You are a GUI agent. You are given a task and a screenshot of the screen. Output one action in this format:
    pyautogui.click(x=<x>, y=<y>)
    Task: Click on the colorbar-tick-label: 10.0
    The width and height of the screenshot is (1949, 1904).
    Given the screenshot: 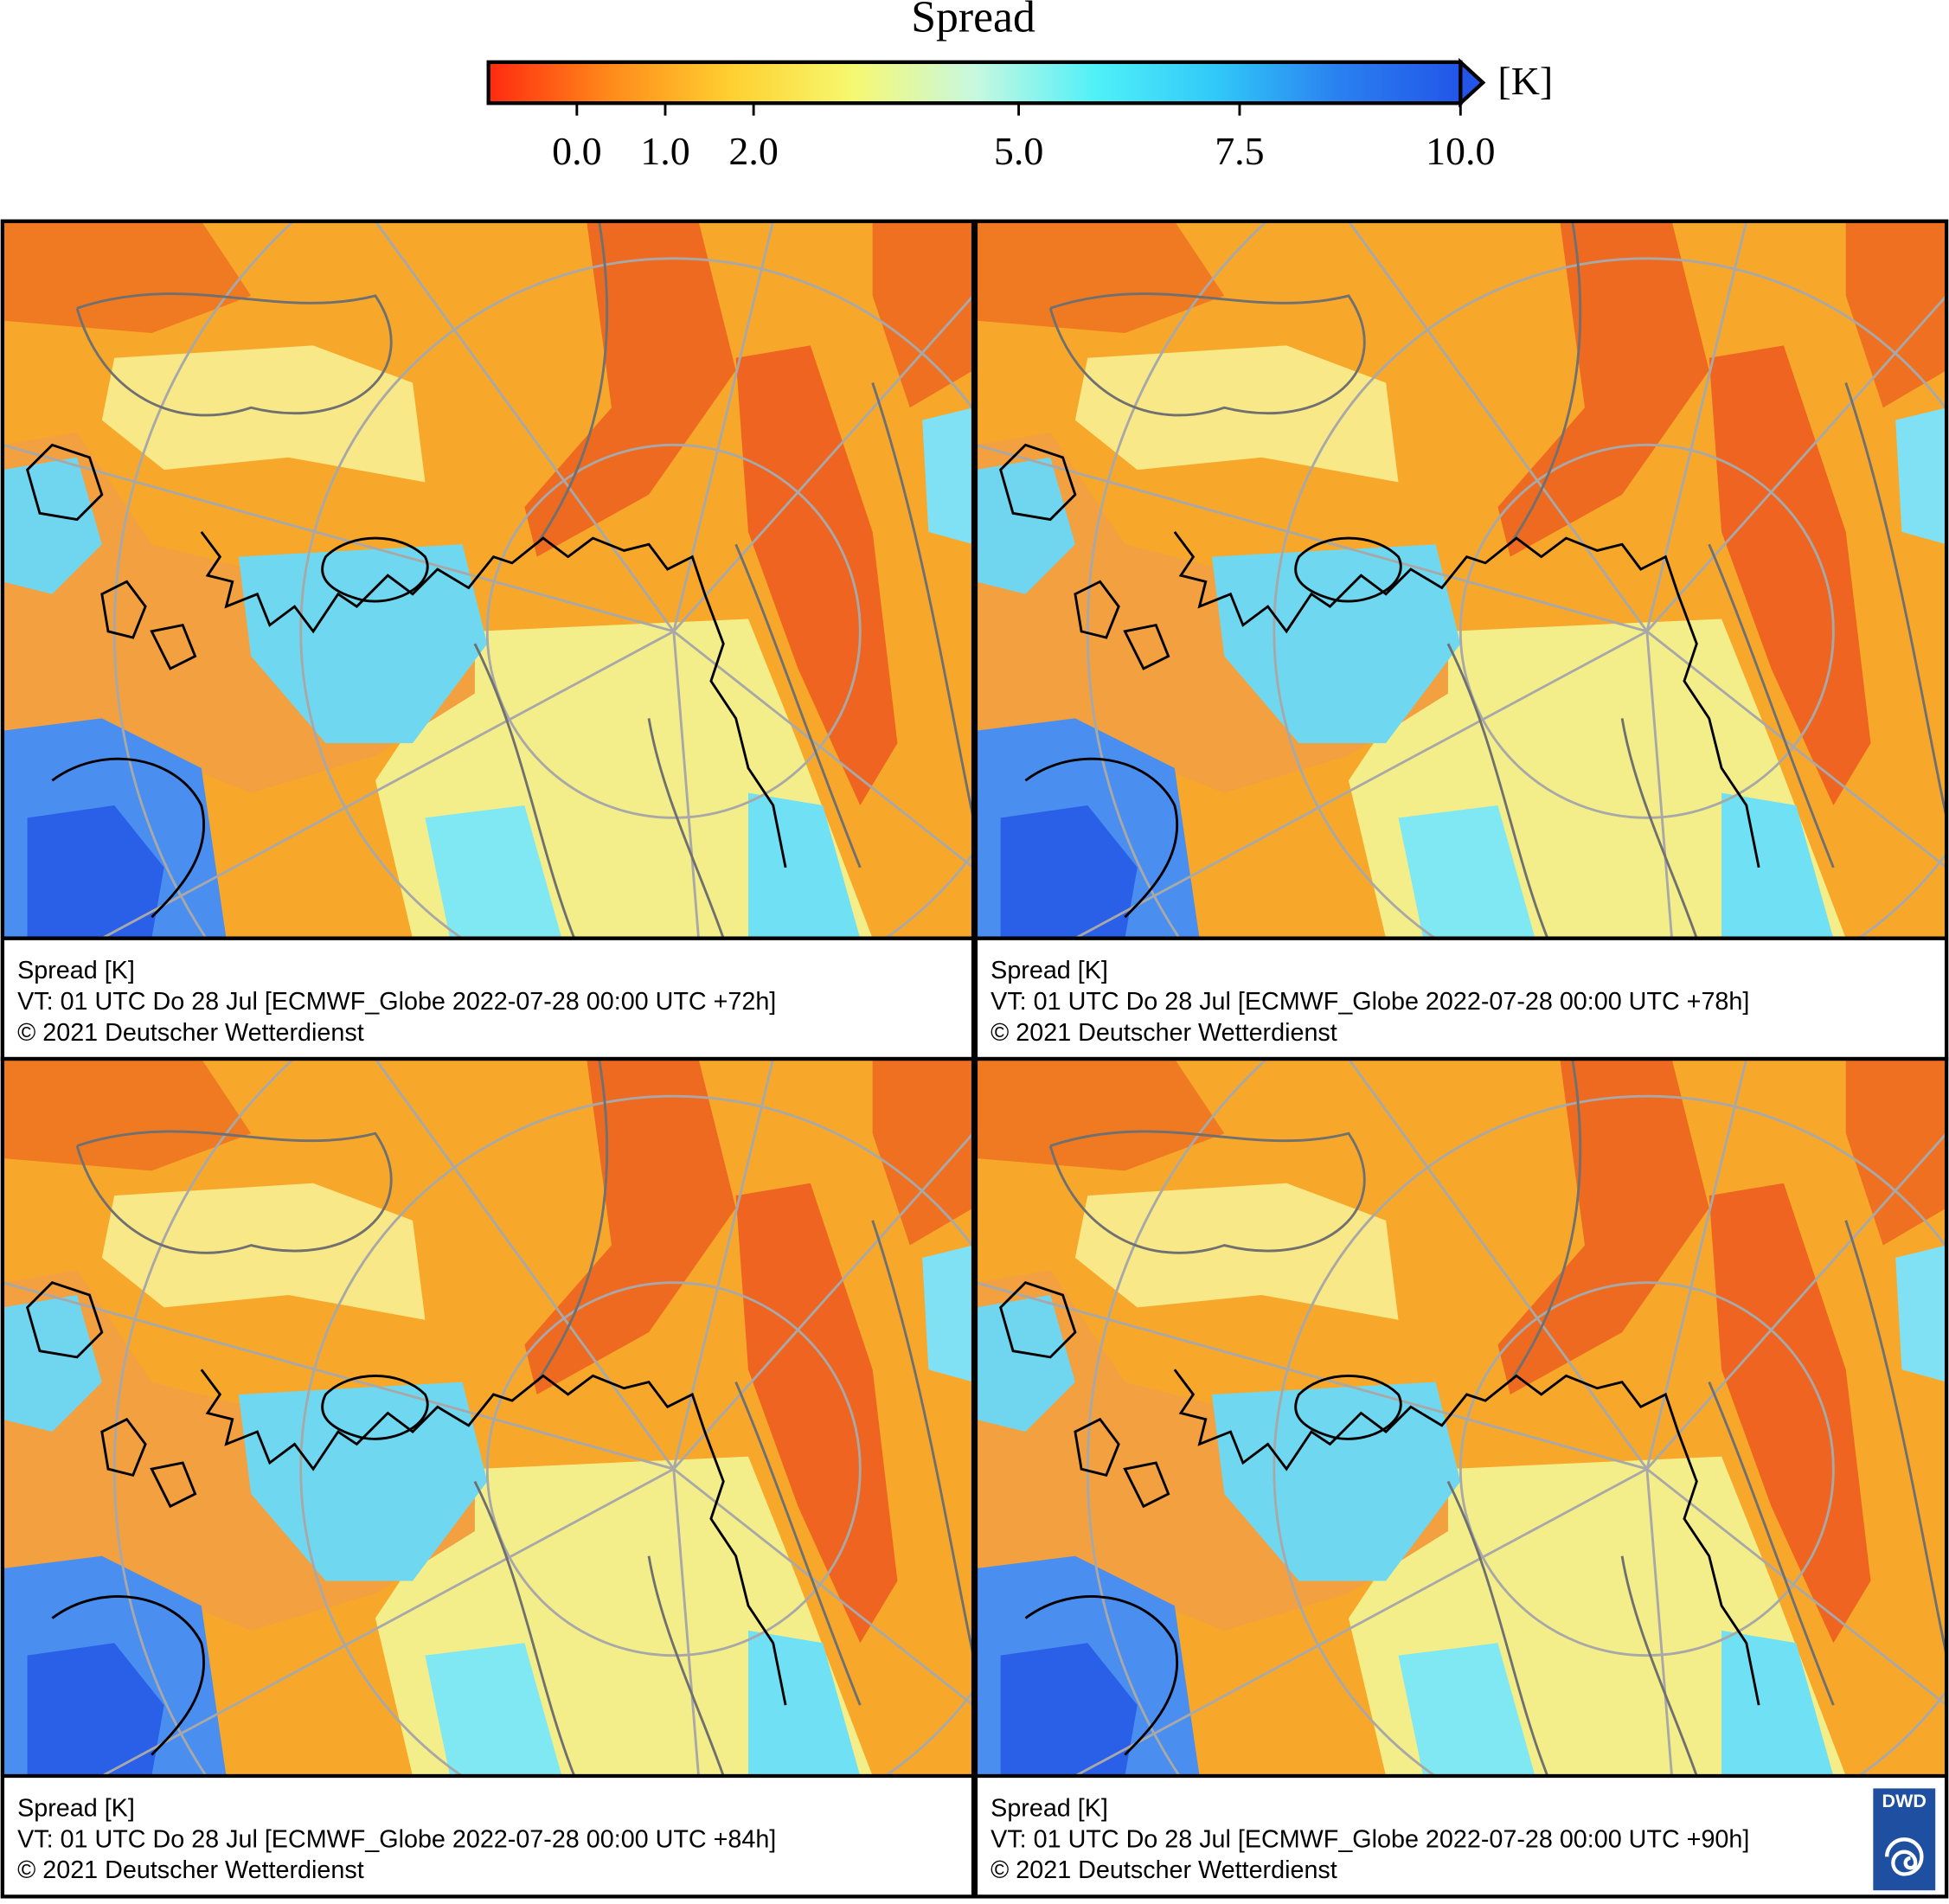 What is the action you would take?
    pyautogui.click(x=1460, y=151)
    